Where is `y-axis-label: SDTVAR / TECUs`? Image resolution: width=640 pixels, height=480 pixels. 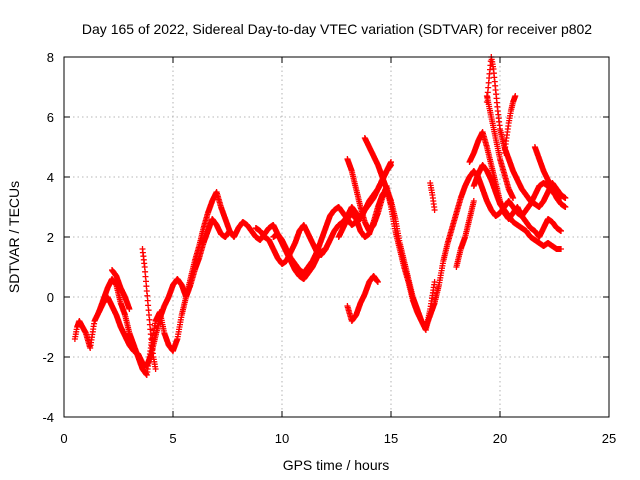
y-axis-label: SDTVAR / TECUs is located at coordinates (14, 237).